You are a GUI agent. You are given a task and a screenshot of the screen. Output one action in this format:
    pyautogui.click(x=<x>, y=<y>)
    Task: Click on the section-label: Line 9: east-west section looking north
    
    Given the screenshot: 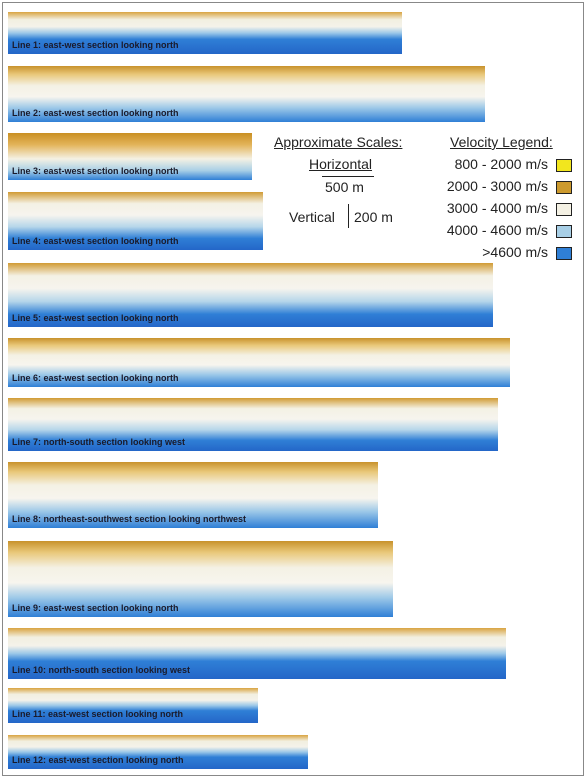 What is the action you would take?
    pyautogui.click(x=95, y=608)
    